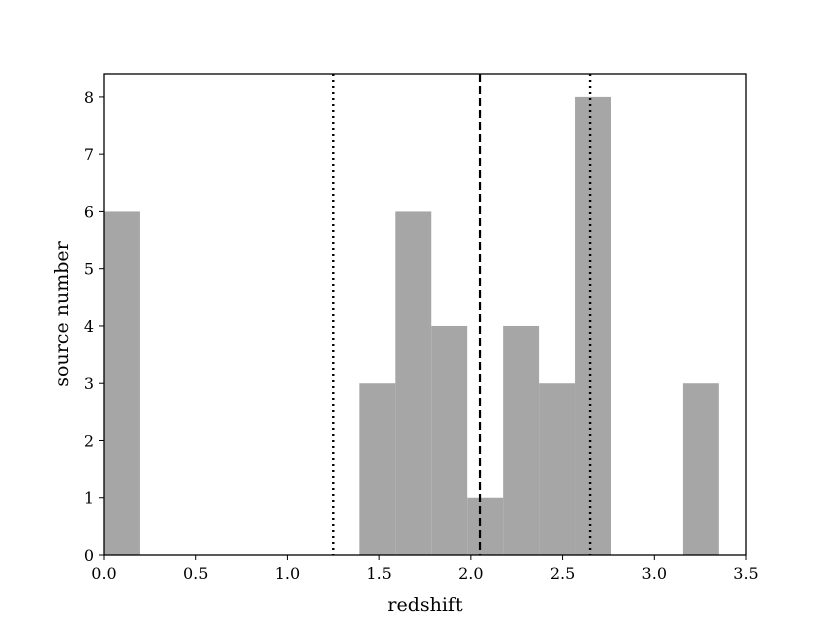  What do you see at coordinates (89, 383) in the screenshot?
I see `y-tick-label: 3` at bounding box center [89, 383].